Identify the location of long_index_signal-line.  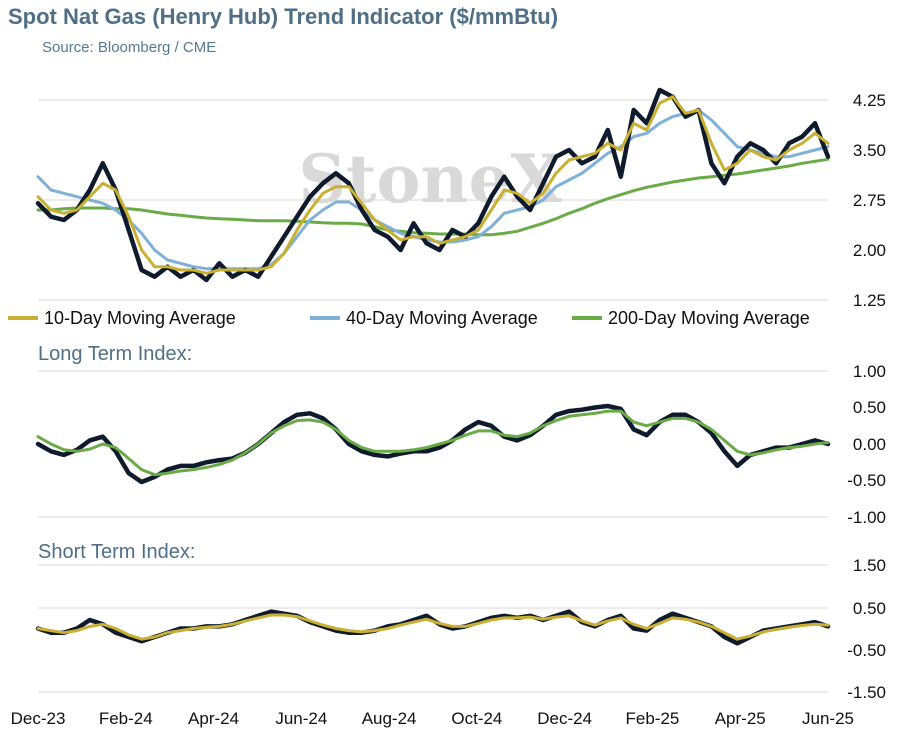
(433, 443).